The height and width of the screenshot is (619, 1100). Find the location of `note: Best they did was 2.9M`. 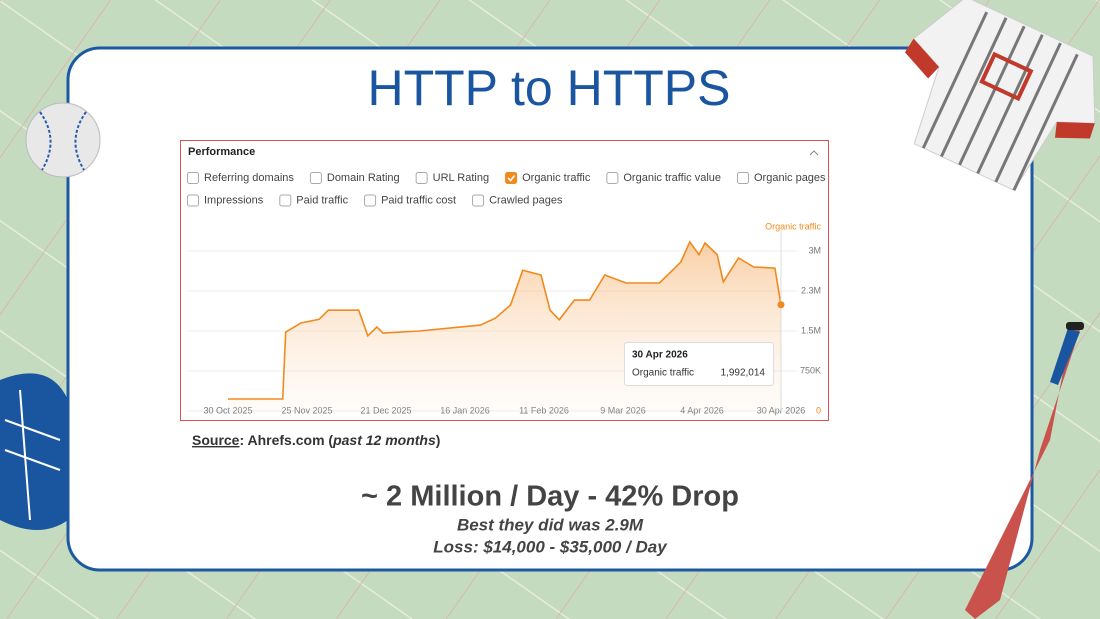

note: Best they did was 2.9M is located at coordinates (550, 524).